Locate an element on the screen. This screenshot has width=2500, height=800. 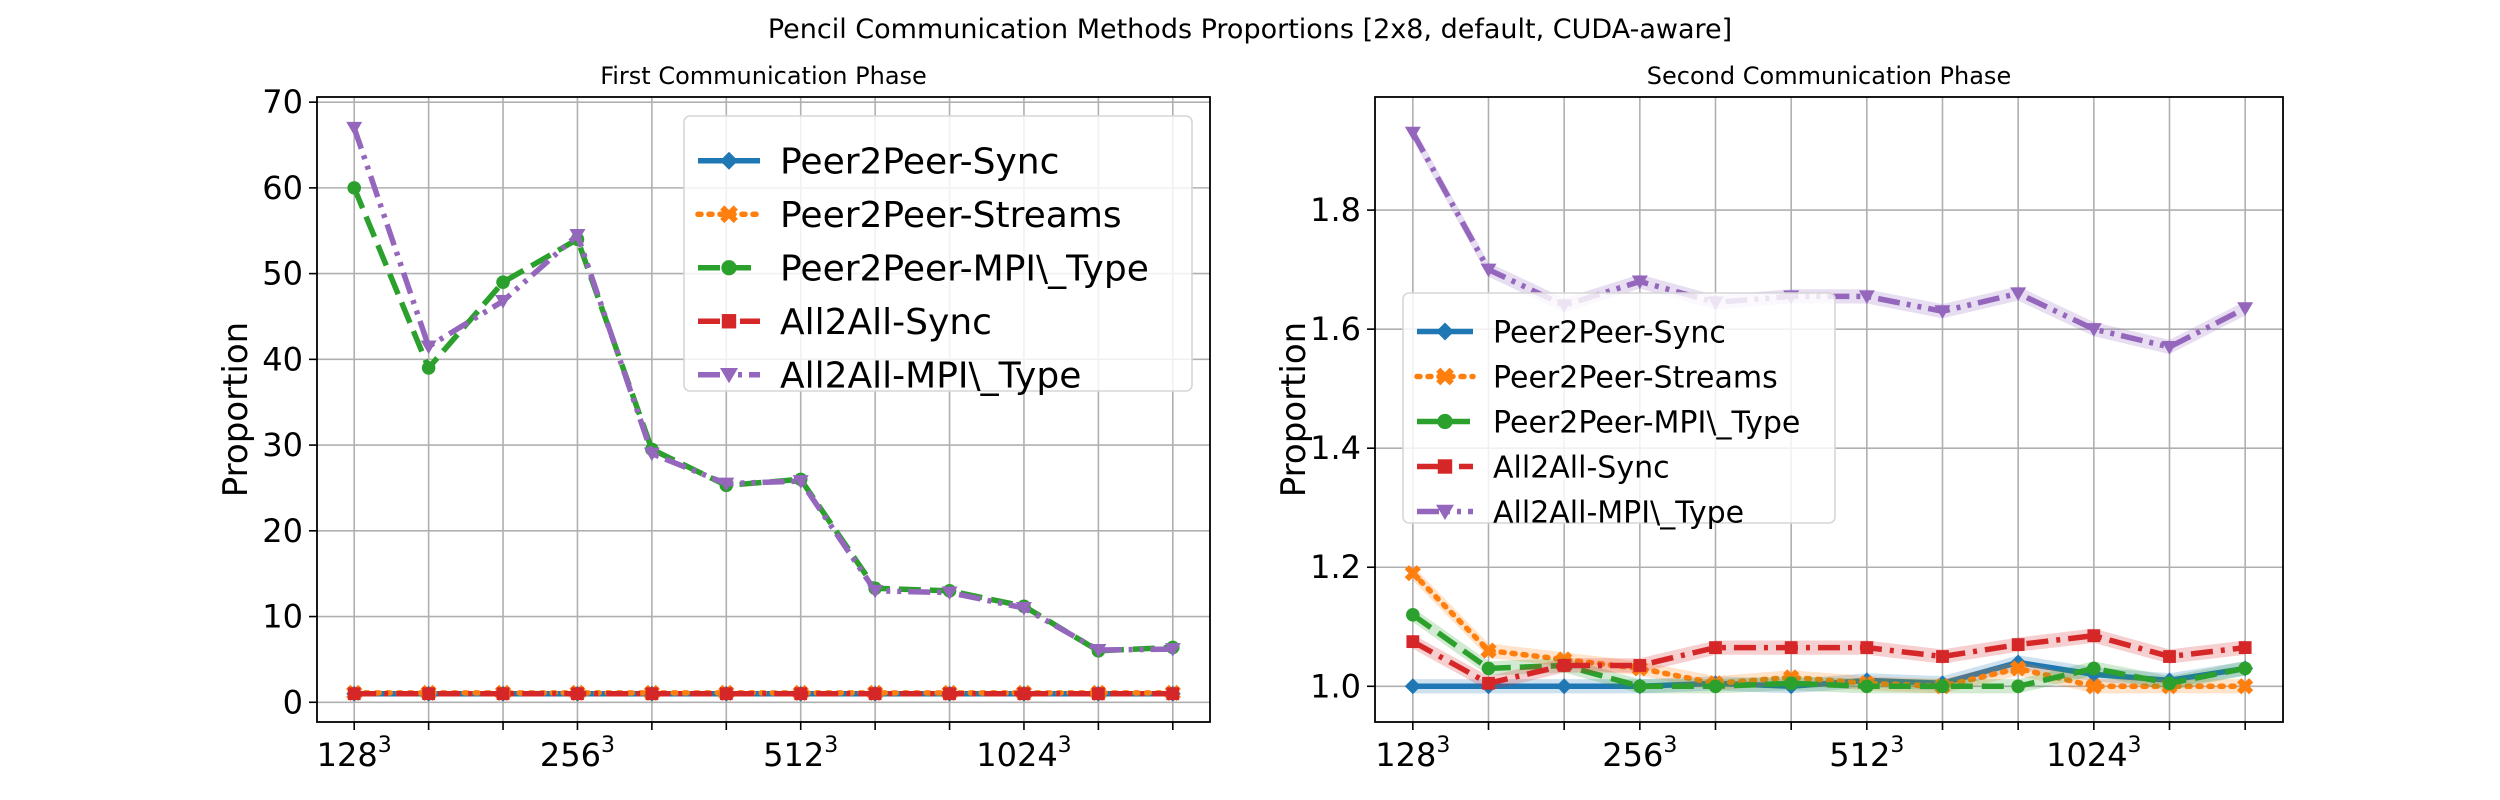
series-peer2peer-mpi-type is located at coordinates (1829, 650).